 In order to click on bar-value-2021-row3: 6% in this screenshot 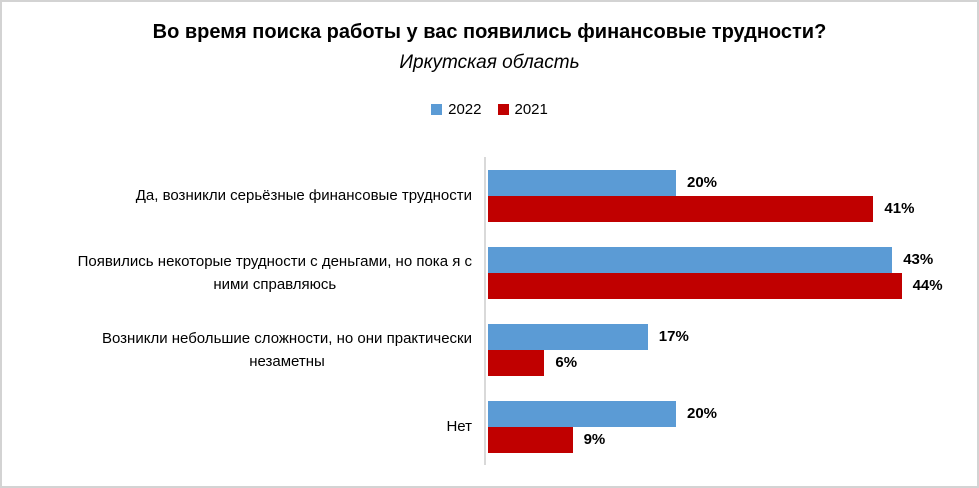, I will do `click(566, 362)`.